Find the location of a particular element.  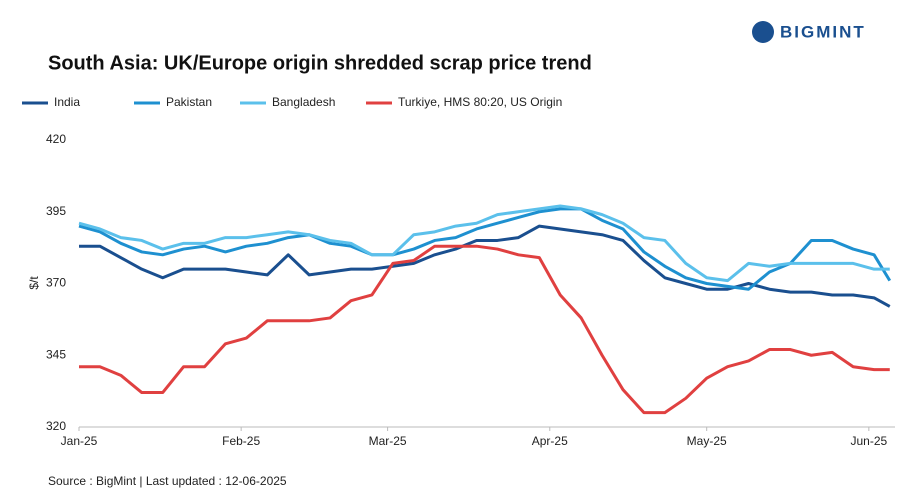

x-tick-label: Feb-25 is located at coordinates (241, 441).